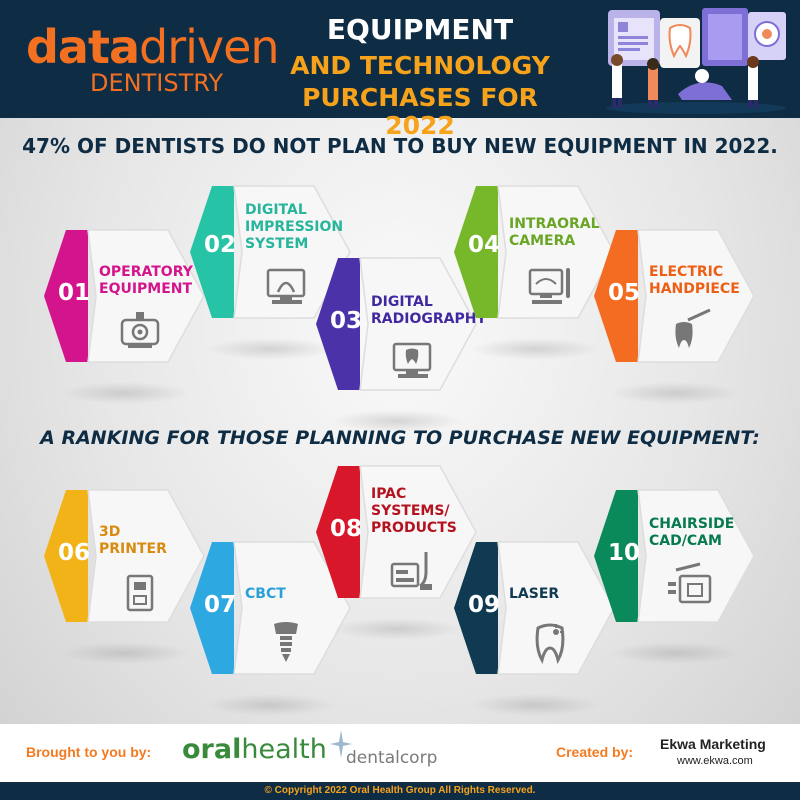 The image size is (800, 800). What do you see at coordinates (157, 83) in the screenshot?
I see `logo-subtitle: DENTISTRY` at bounding box center [157, 83].